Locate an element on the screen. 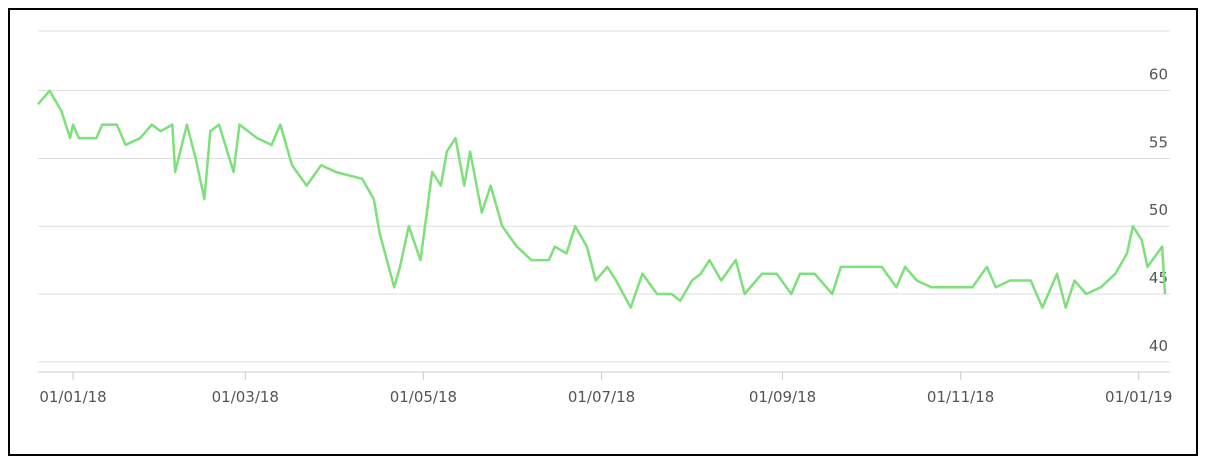  x-tick-label: 01/01/19 is located at coordinates (1138, 397).